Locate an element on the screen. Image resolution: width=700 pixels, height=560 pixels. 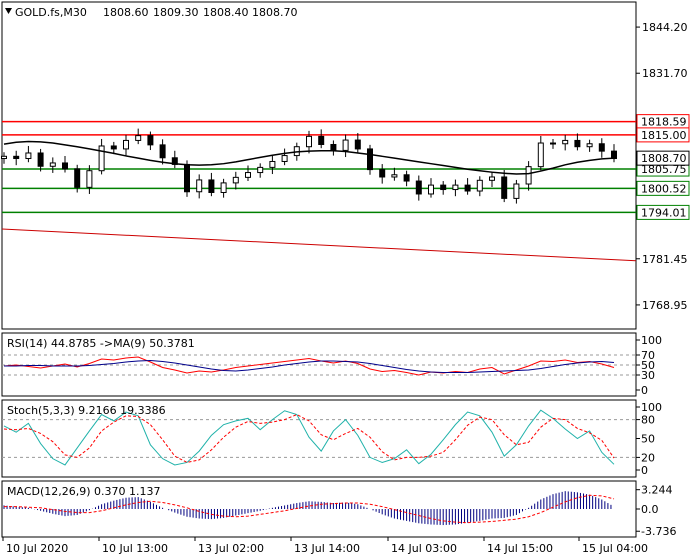
trend-layer is located at coordinates (319, 245).